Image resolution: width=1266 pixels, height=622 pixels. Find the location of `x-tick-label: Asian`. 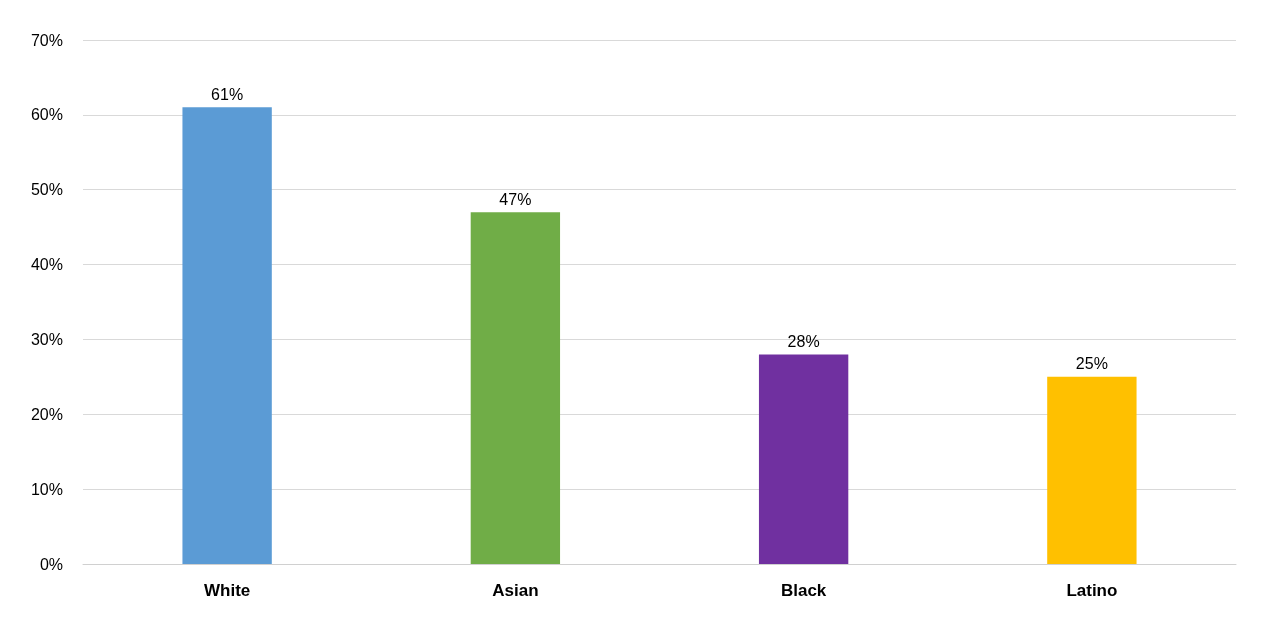

x-tick-label: Asian is located at coordinates (515, 590).